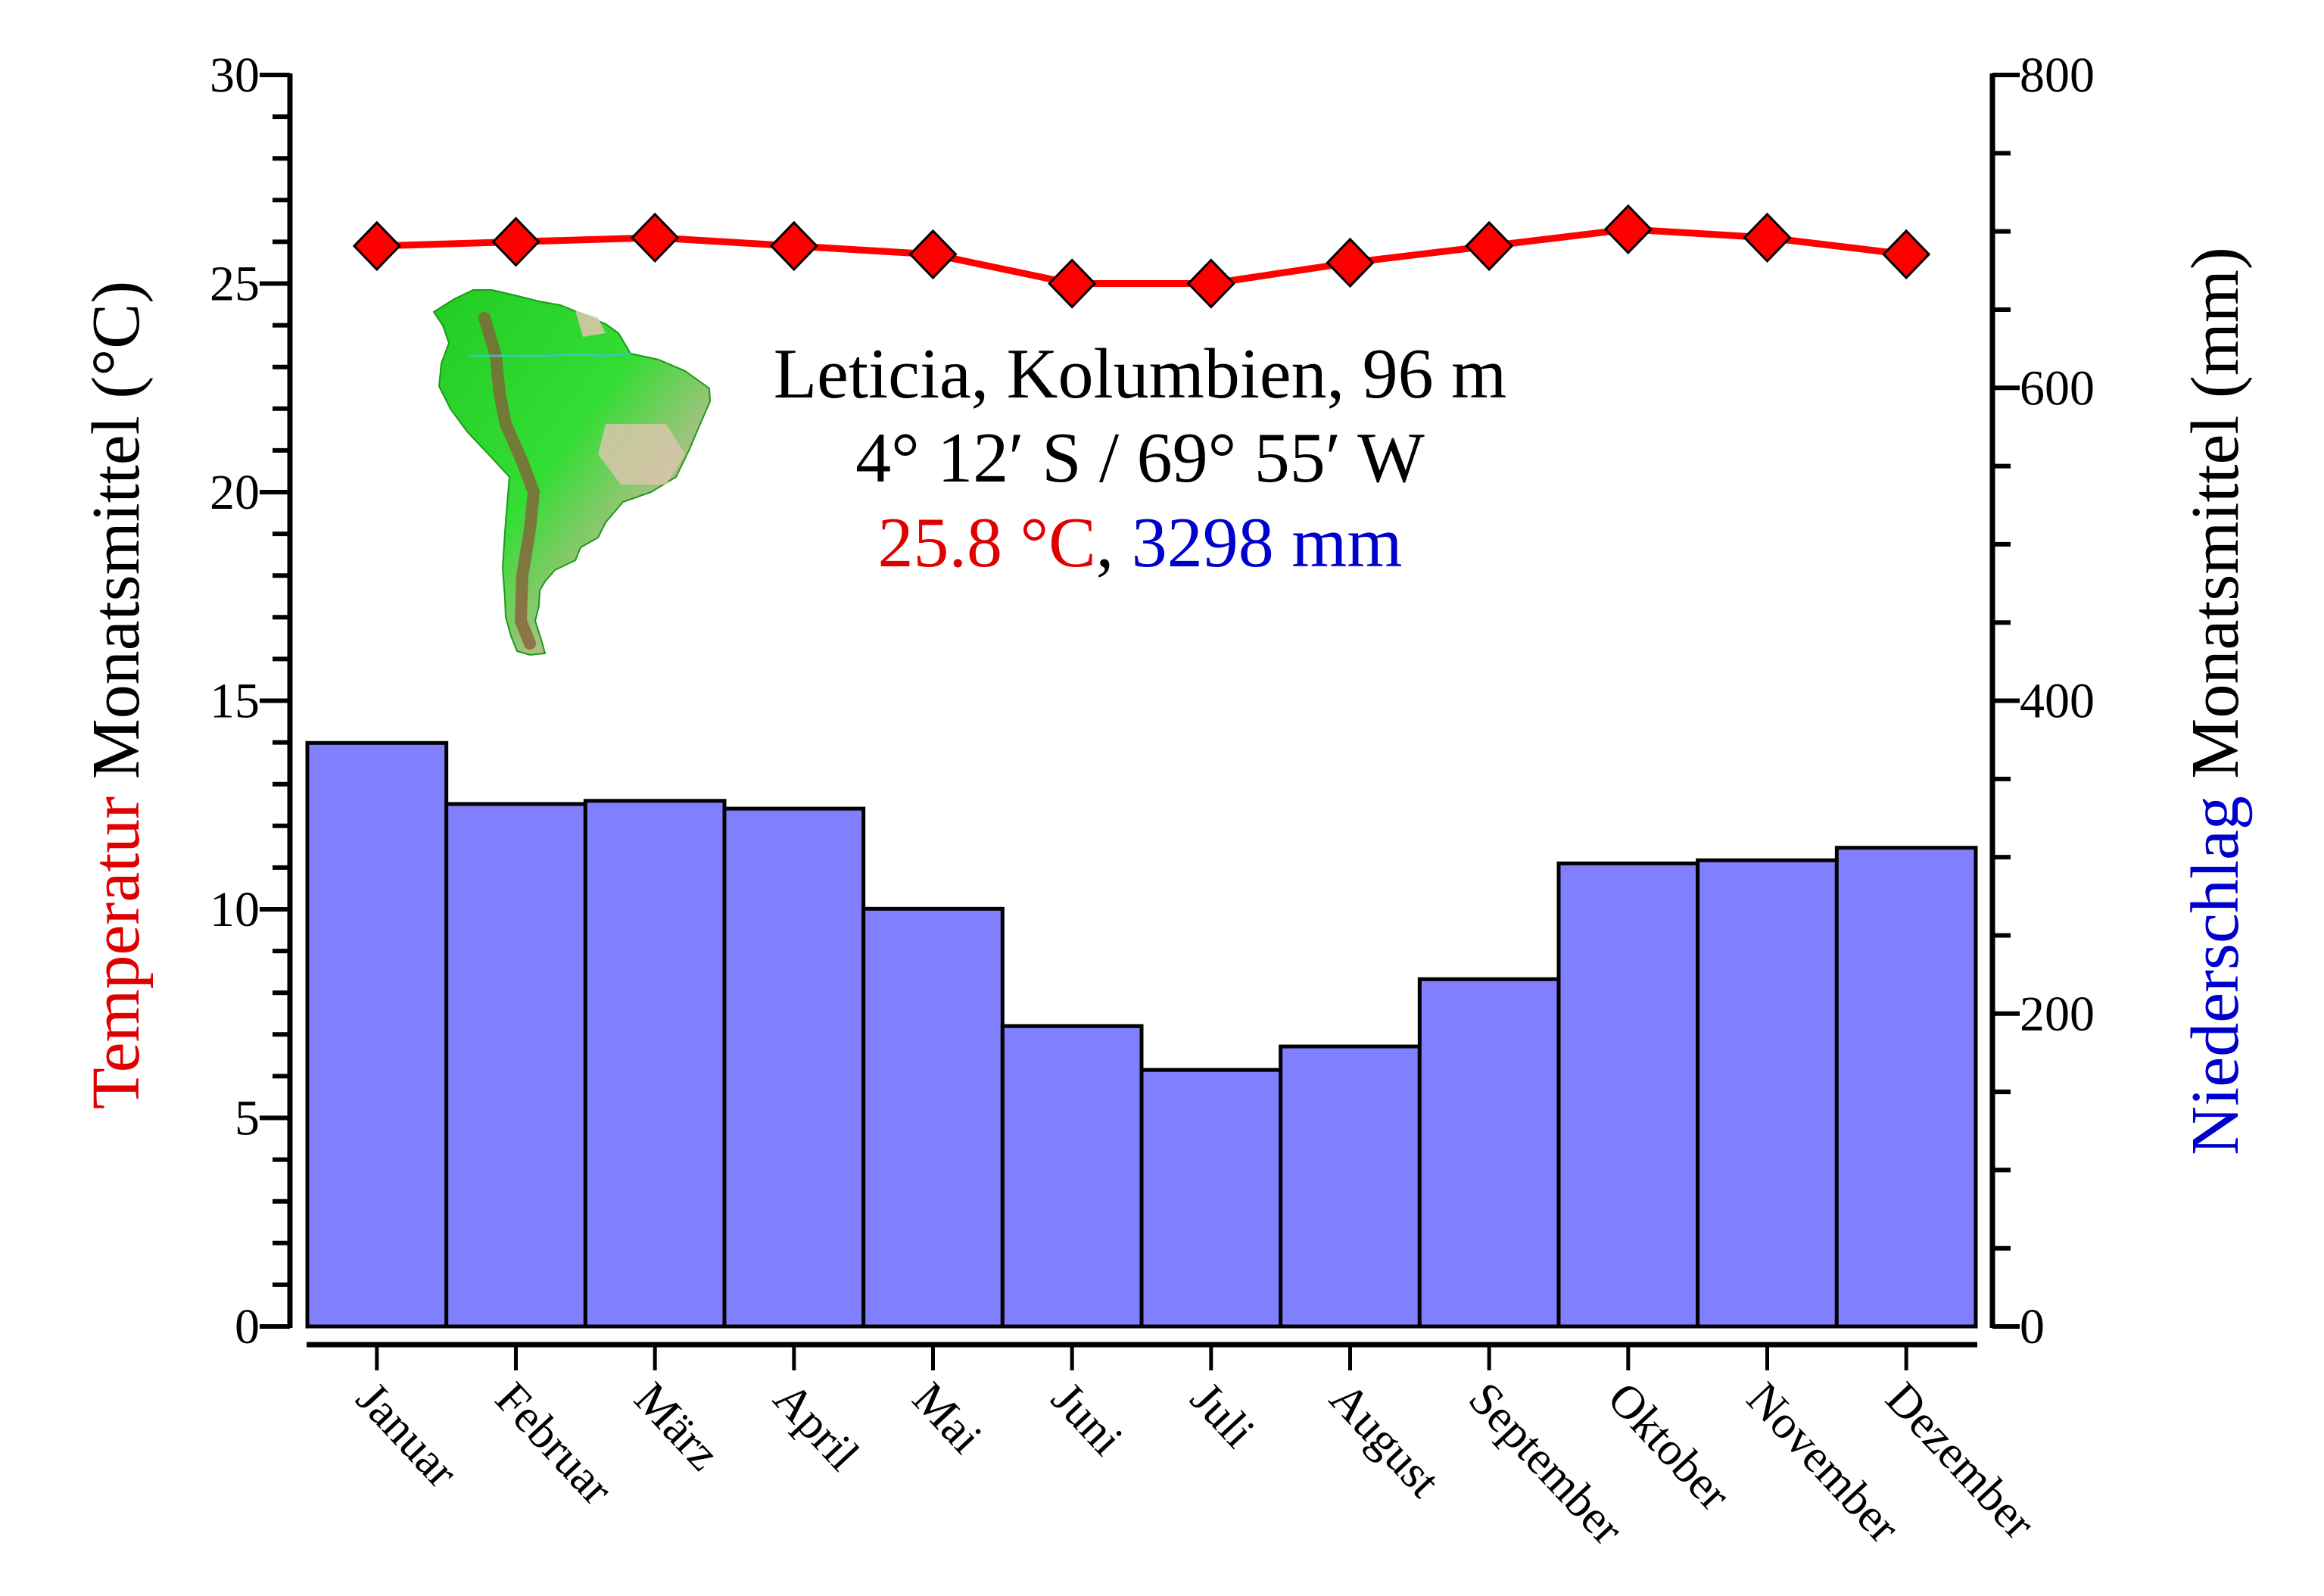 This screenshot has width=2324, height=1596. What do you see at coordinates (986, 542) in the screenshot?
I see `annual-mean-temperature: 25.8 °C` at bounding box center [986, 542].